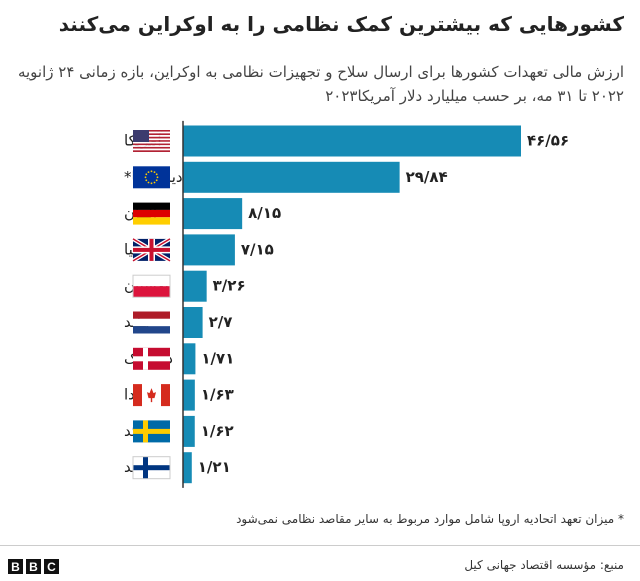 The image size is (640, 581). I want to click on value-label: ۴۶/۵۶, so click(548, 141).